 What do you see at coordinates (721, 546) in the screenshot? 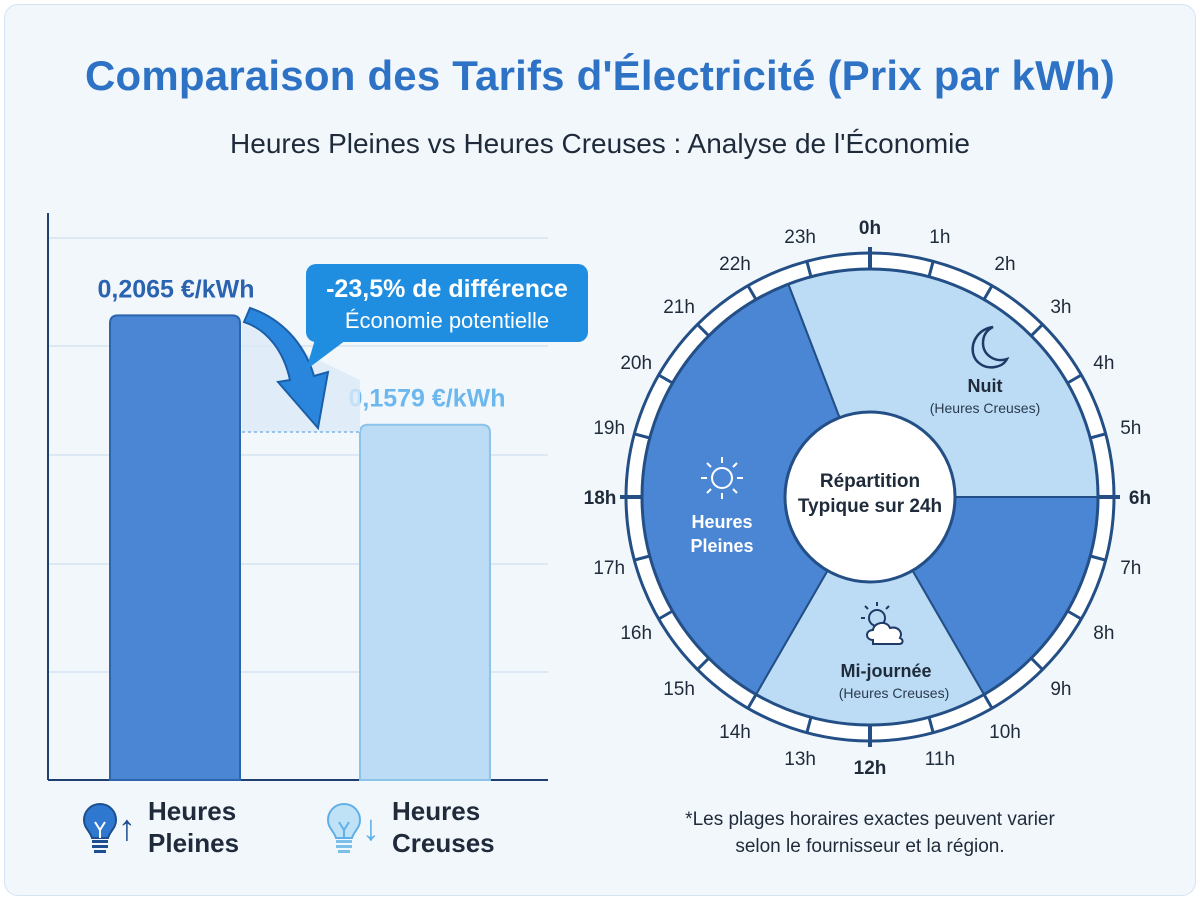
I see `segment-pleines-label-line2: Pleines` at bounding box center [721, 546].